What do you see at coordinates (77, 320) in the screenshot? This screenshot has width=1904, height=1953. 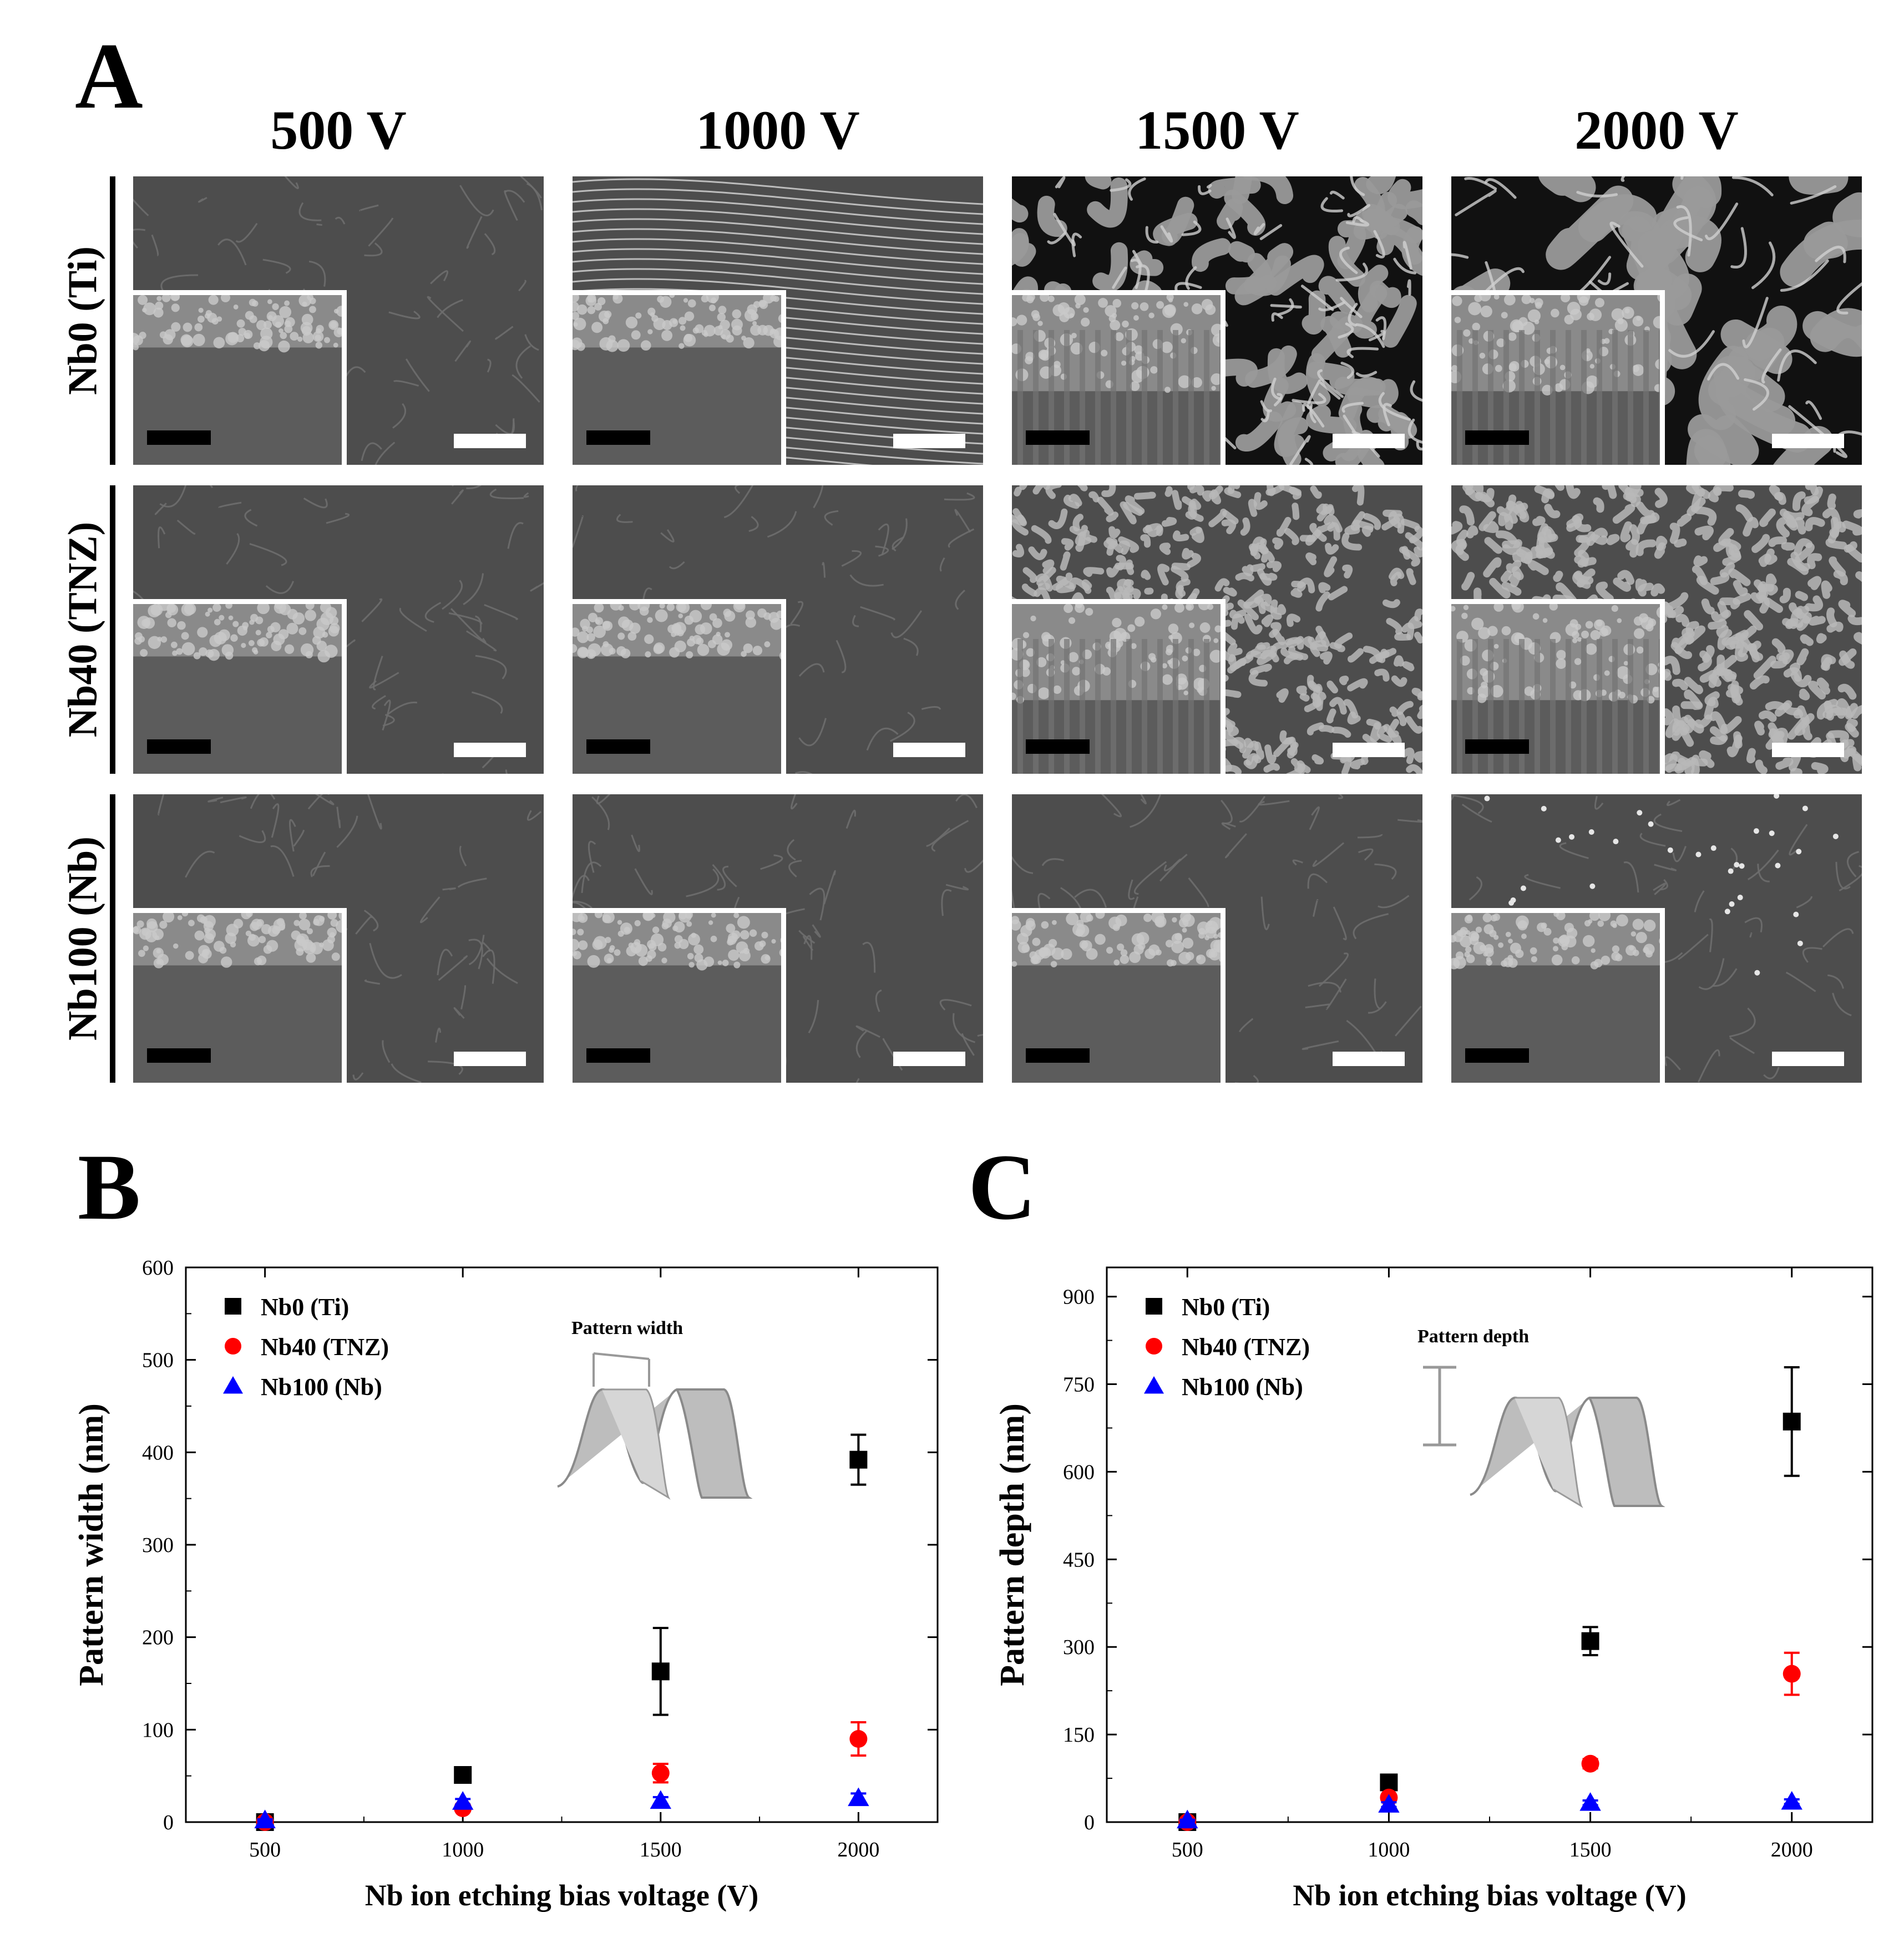 I see `row-header-nb0: Nb0 (Ti)` at bounding box center [77, 320].